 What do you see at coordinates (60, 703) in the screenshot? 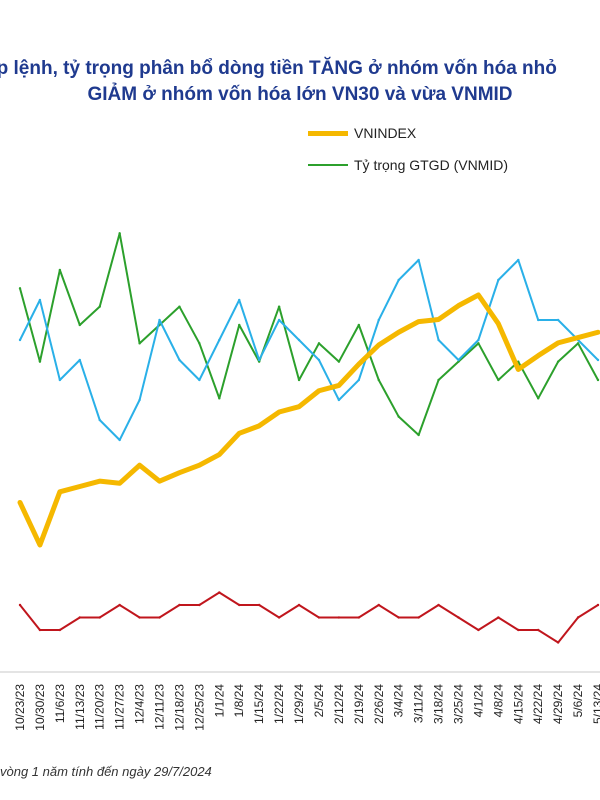
I see `x-tick-label: 11/6/23` at bounding box center [60, 703].